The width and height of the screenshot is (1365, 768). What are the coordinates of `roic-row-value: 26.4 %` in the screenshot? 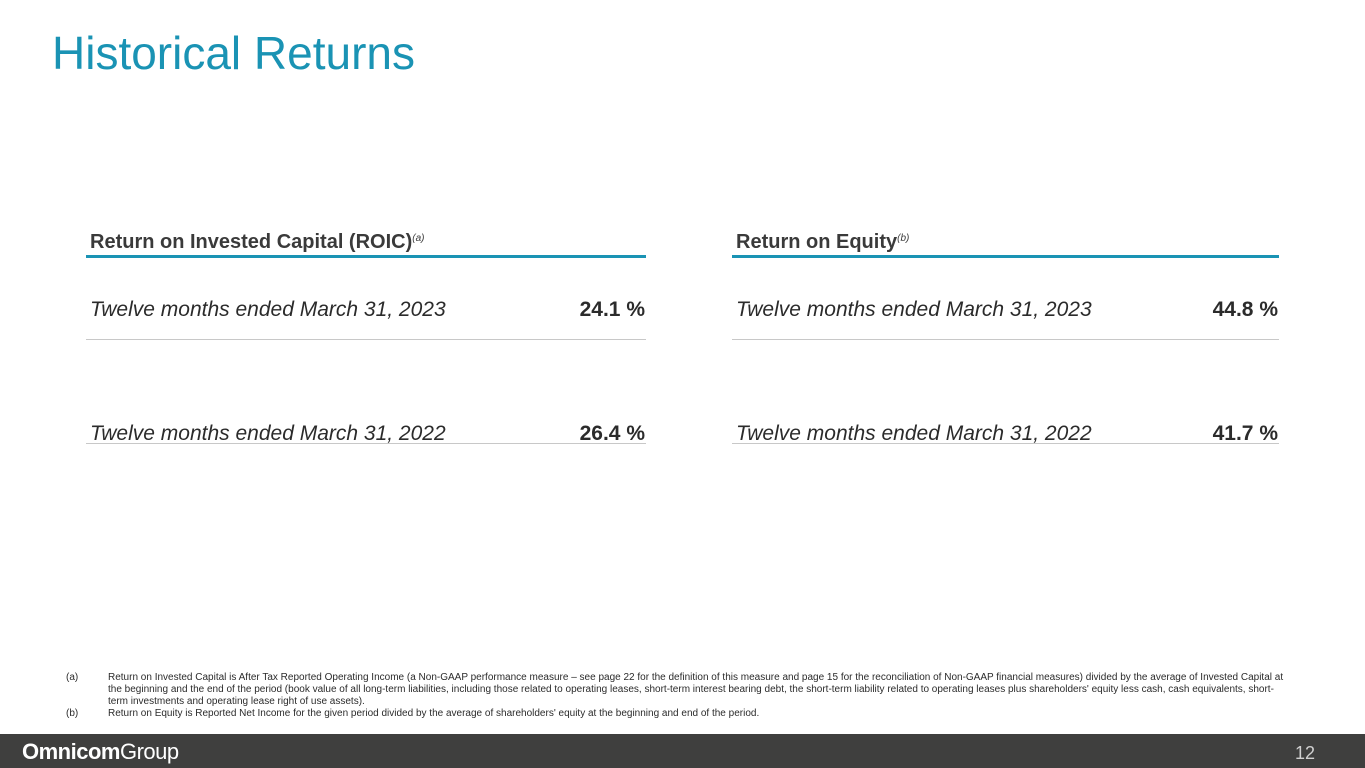 It's located at (612, 433).